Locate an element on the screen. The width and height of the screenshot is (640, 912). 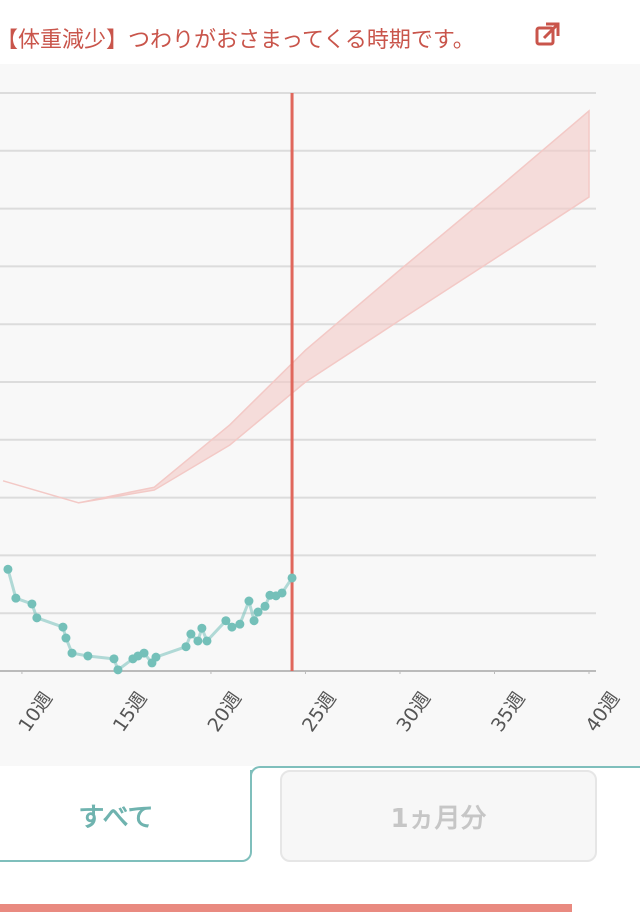
bottom-button is located at coordinates (286, 908).